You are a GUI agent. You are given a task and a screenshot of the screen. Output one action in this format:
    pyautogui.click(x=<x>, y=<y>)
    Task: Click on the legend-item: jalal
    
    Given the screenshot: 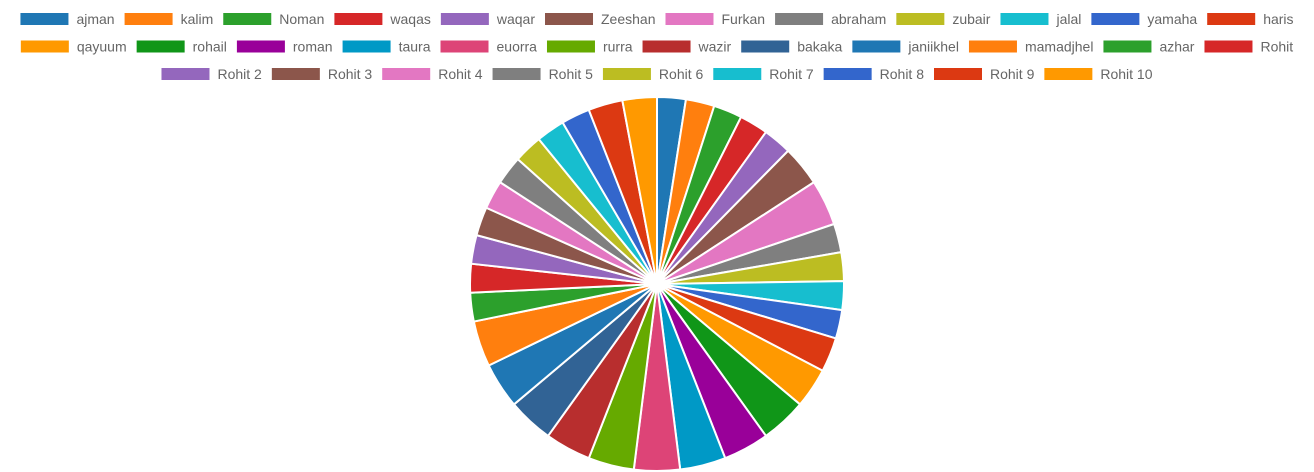 What is the action you would take?
    pyautogui.click(x=1040, y=19)
    